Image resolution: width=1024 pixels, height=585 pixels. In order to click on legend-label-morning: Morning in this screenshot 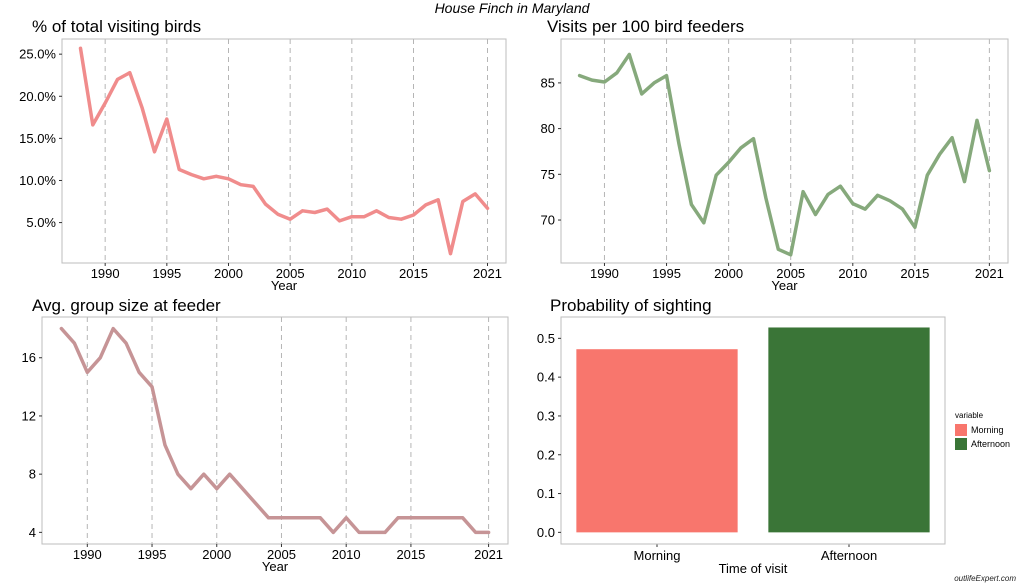, I will do `click(987, 430)`.